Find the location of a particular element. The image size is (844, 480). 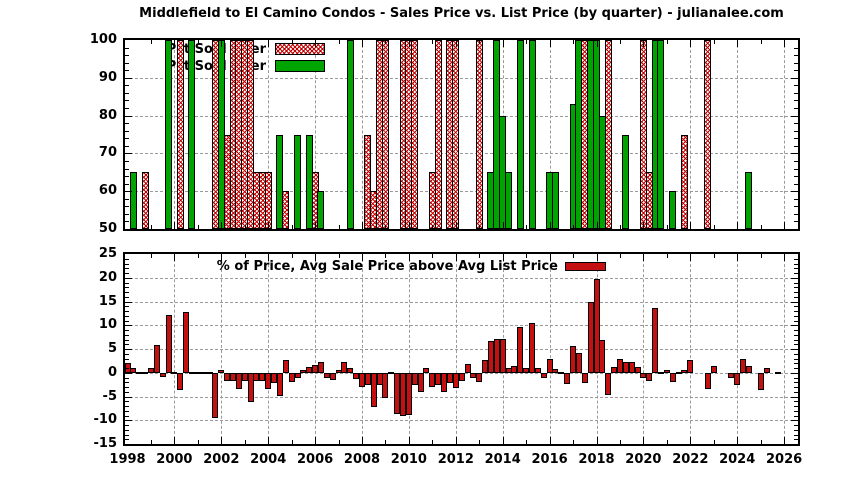

x-tick-label: 2008 is located at coordinates (362, 459).